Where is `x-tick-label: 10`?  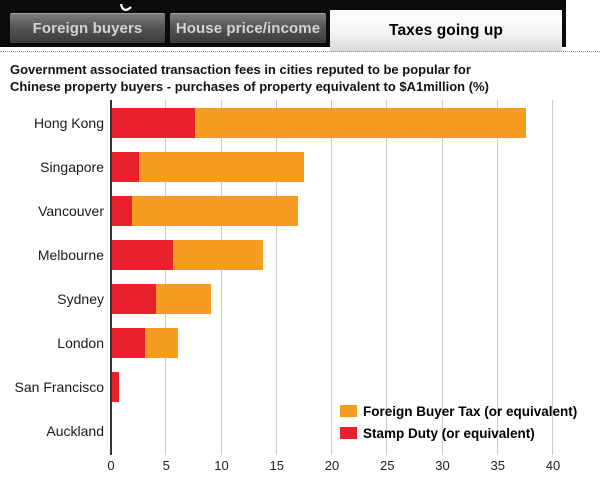
x-tick-label: 10 is located at coordinates (221, 465).